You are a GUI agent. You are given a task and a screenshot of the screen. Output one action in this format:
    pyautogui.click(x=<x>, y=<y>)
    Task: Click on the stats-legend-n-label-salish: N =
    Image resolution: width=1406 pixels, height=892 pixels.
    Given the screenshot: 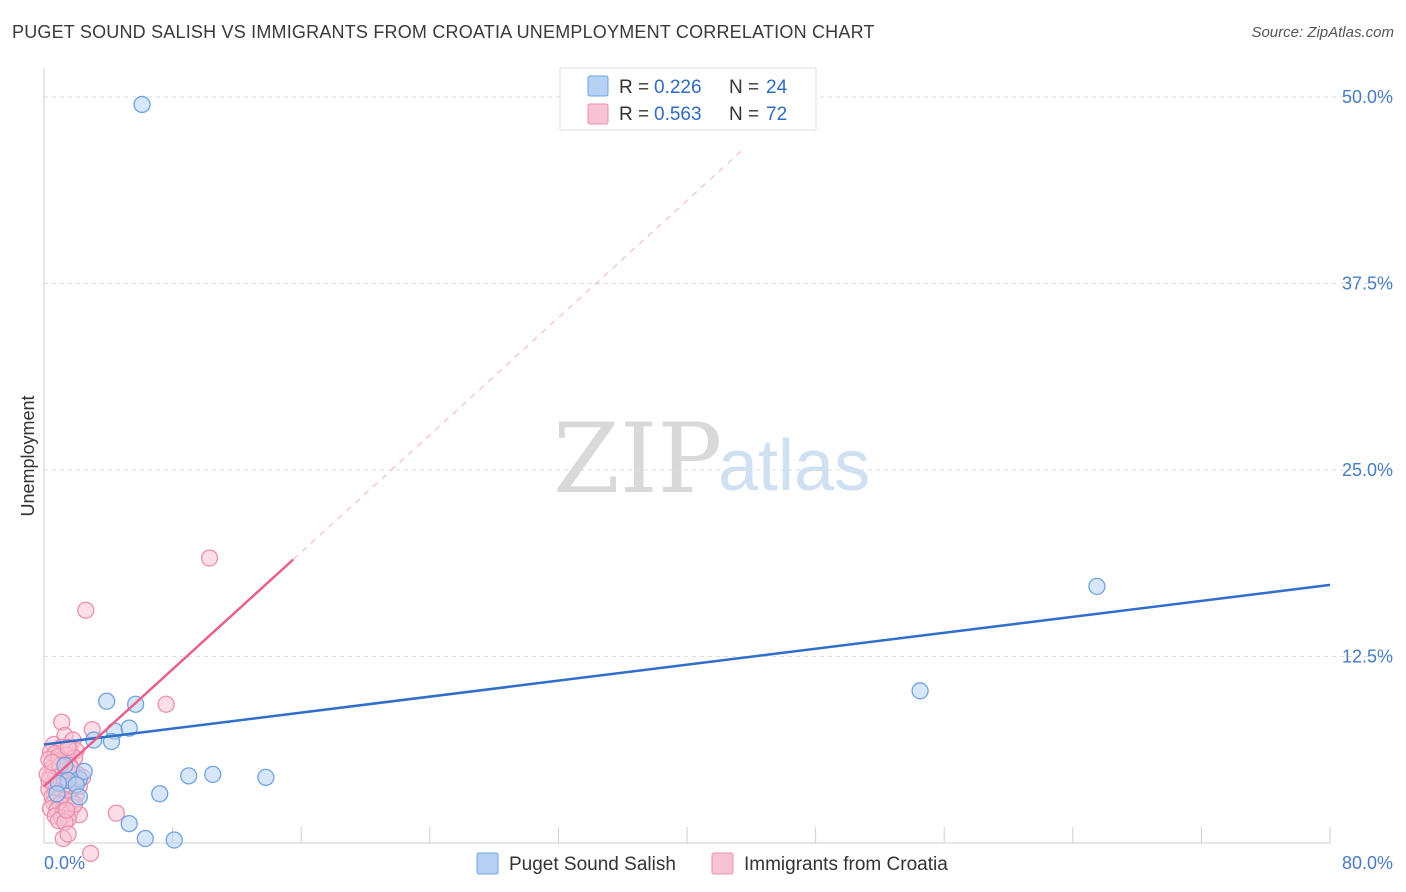 What is the action you would take?
    pyautogui.click(x=744, y=87)
    